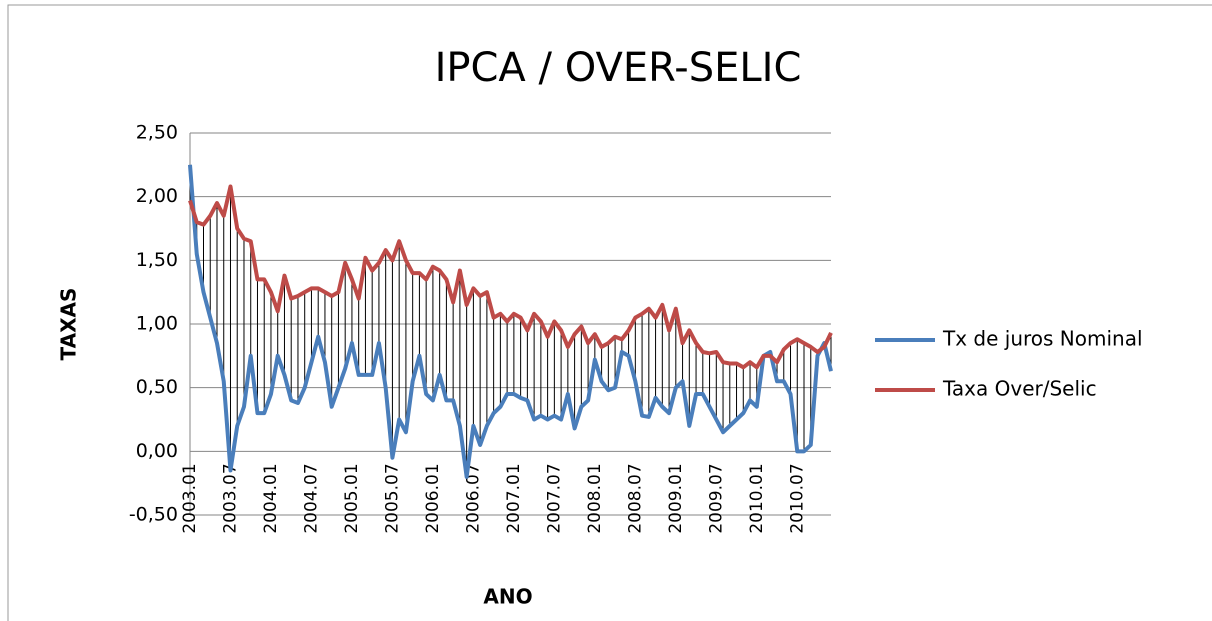  What do you see at coordinates (153, 515) in the screenshot?
I see `y-tick-label: -0,50` at bounding box center [153, 515].